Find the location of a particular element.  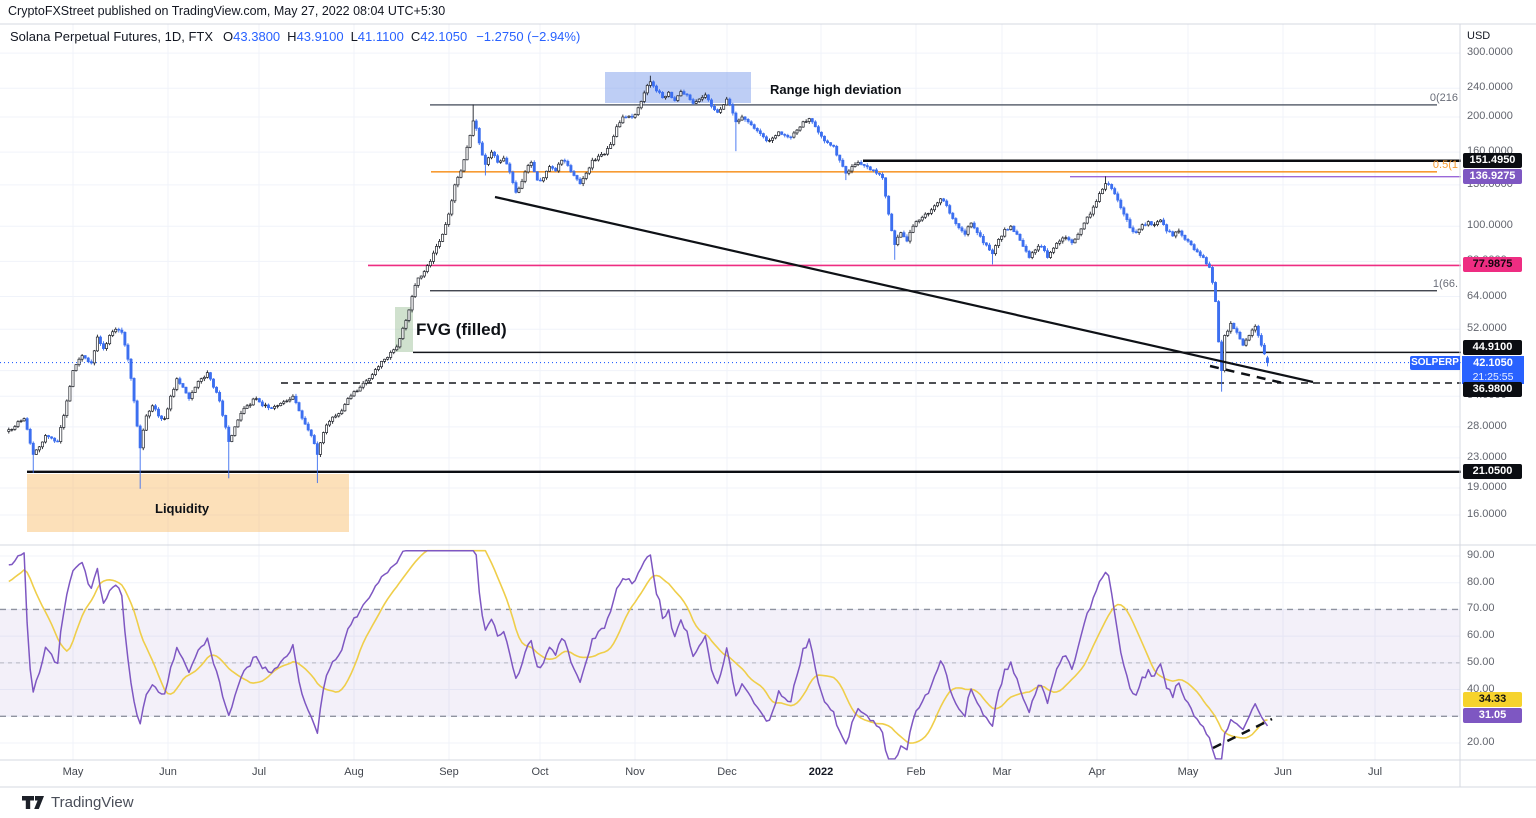

price-axis-currency: USD is located at coordinates (1479, 36).